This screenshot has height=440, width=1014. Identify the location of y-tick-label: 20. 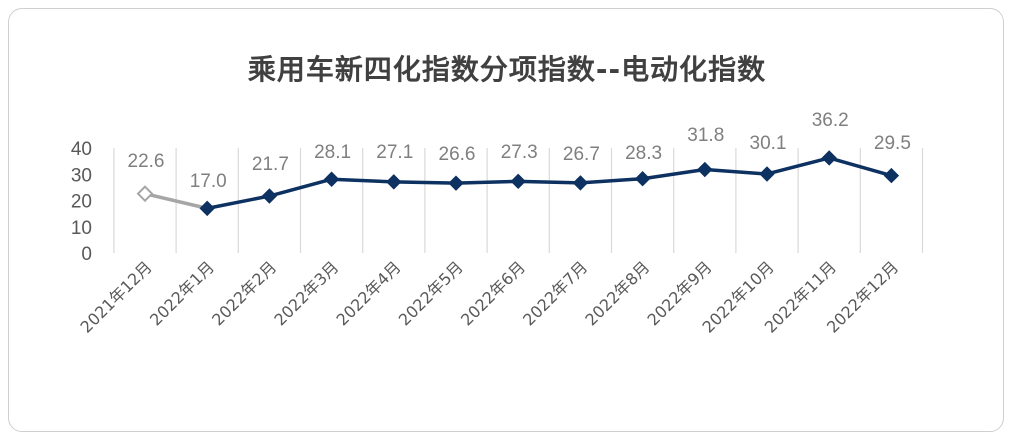
(81, 202).